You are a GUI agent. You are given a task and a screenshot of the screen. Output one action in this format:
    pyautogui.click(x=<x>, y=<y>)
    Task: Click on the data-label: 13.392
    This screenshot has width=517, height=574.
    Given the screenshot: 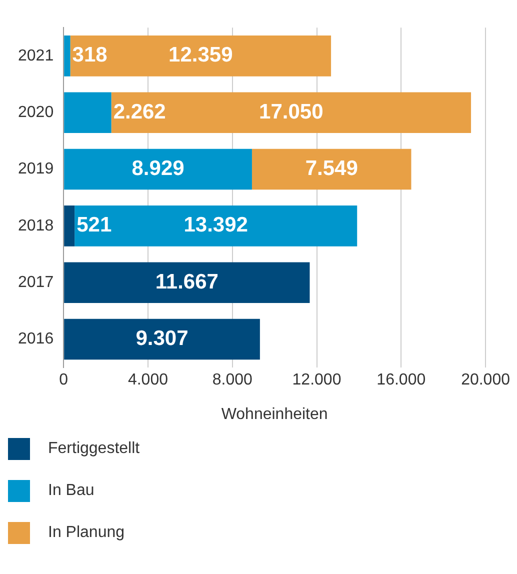 What is the action you would take?
    pyautogui.click(x=216, y=225)
    